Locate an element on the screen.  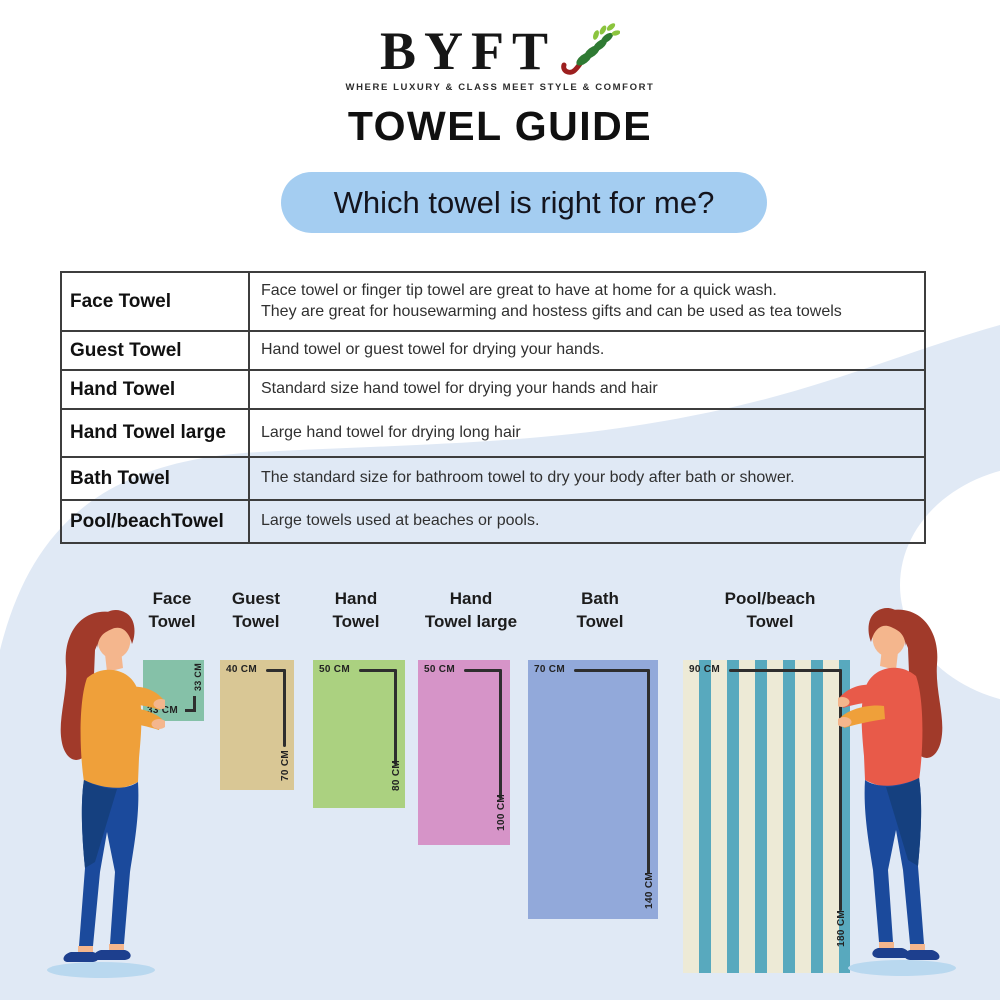
brand-logo: BYFT is located at coordinates (500, 51).